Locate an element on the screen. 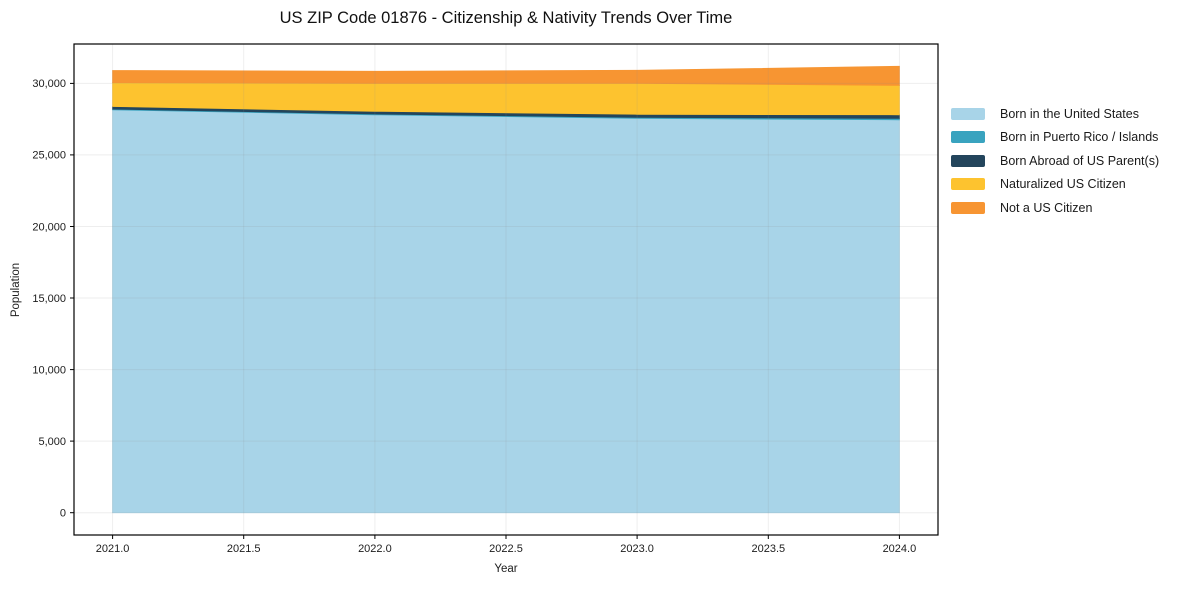 This screenshot has width=1189, height=590. x-tick-label: 2021.5 is located at coordinates (244, 549).